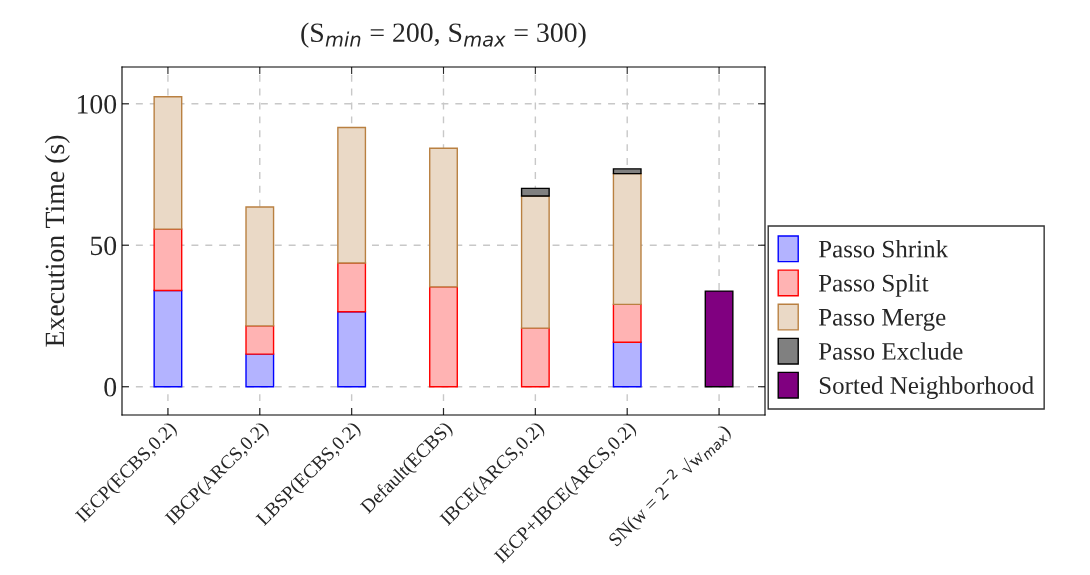 Image resolution: width=1090 pixels, height=575 pixels. What do you see at coordinates (110, 387) in the screenshot?
I see `y-tick-label: 0` at bounding box center [110, 387].